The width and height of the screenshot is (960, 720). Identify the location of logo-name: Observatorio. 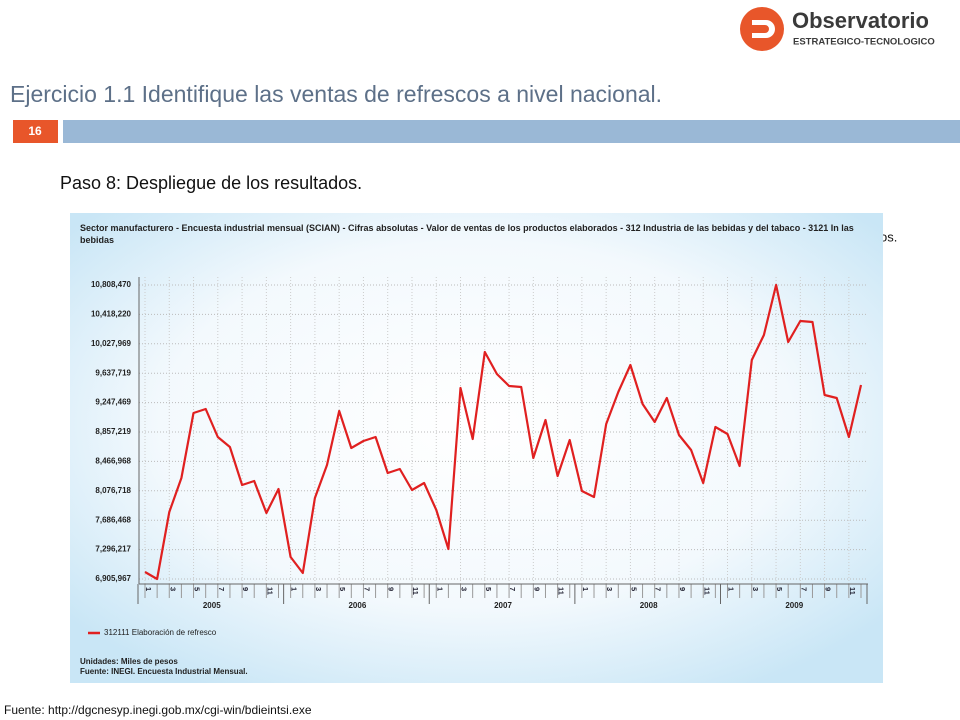
(860, 20).